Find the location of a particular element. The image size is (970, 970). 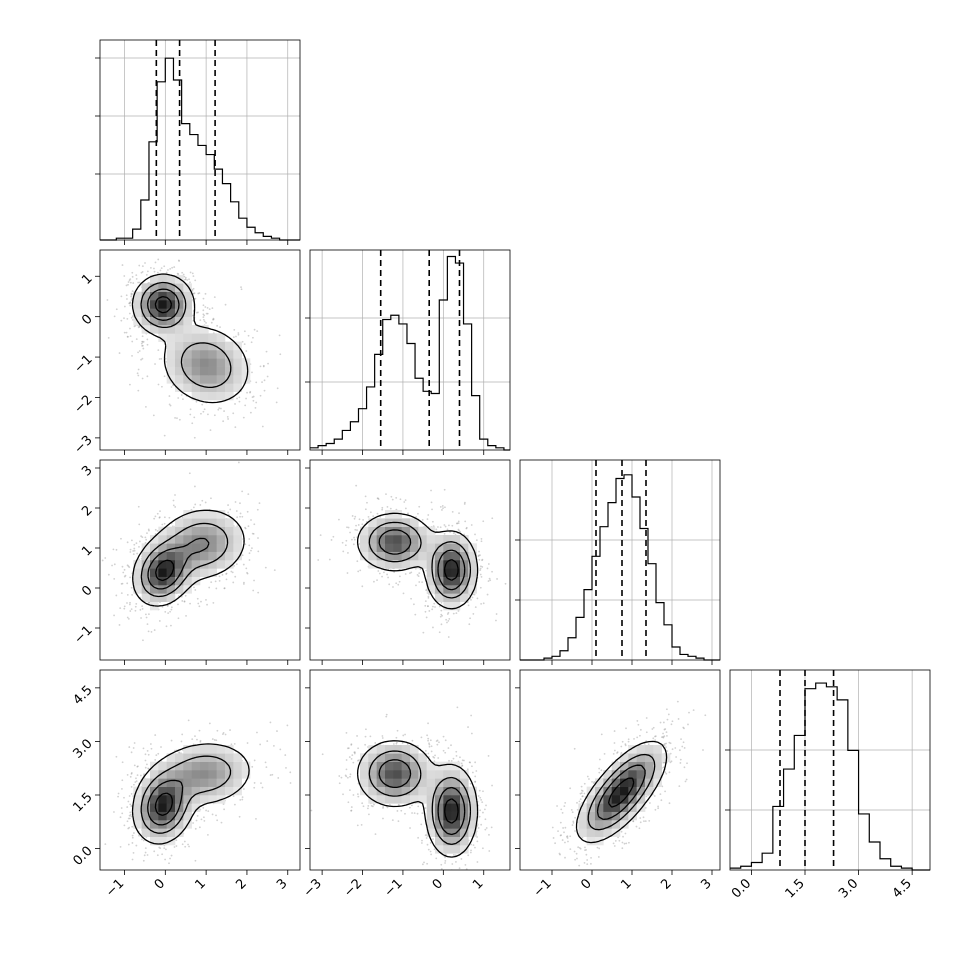

panel-background is located at coordinates (410, 350).